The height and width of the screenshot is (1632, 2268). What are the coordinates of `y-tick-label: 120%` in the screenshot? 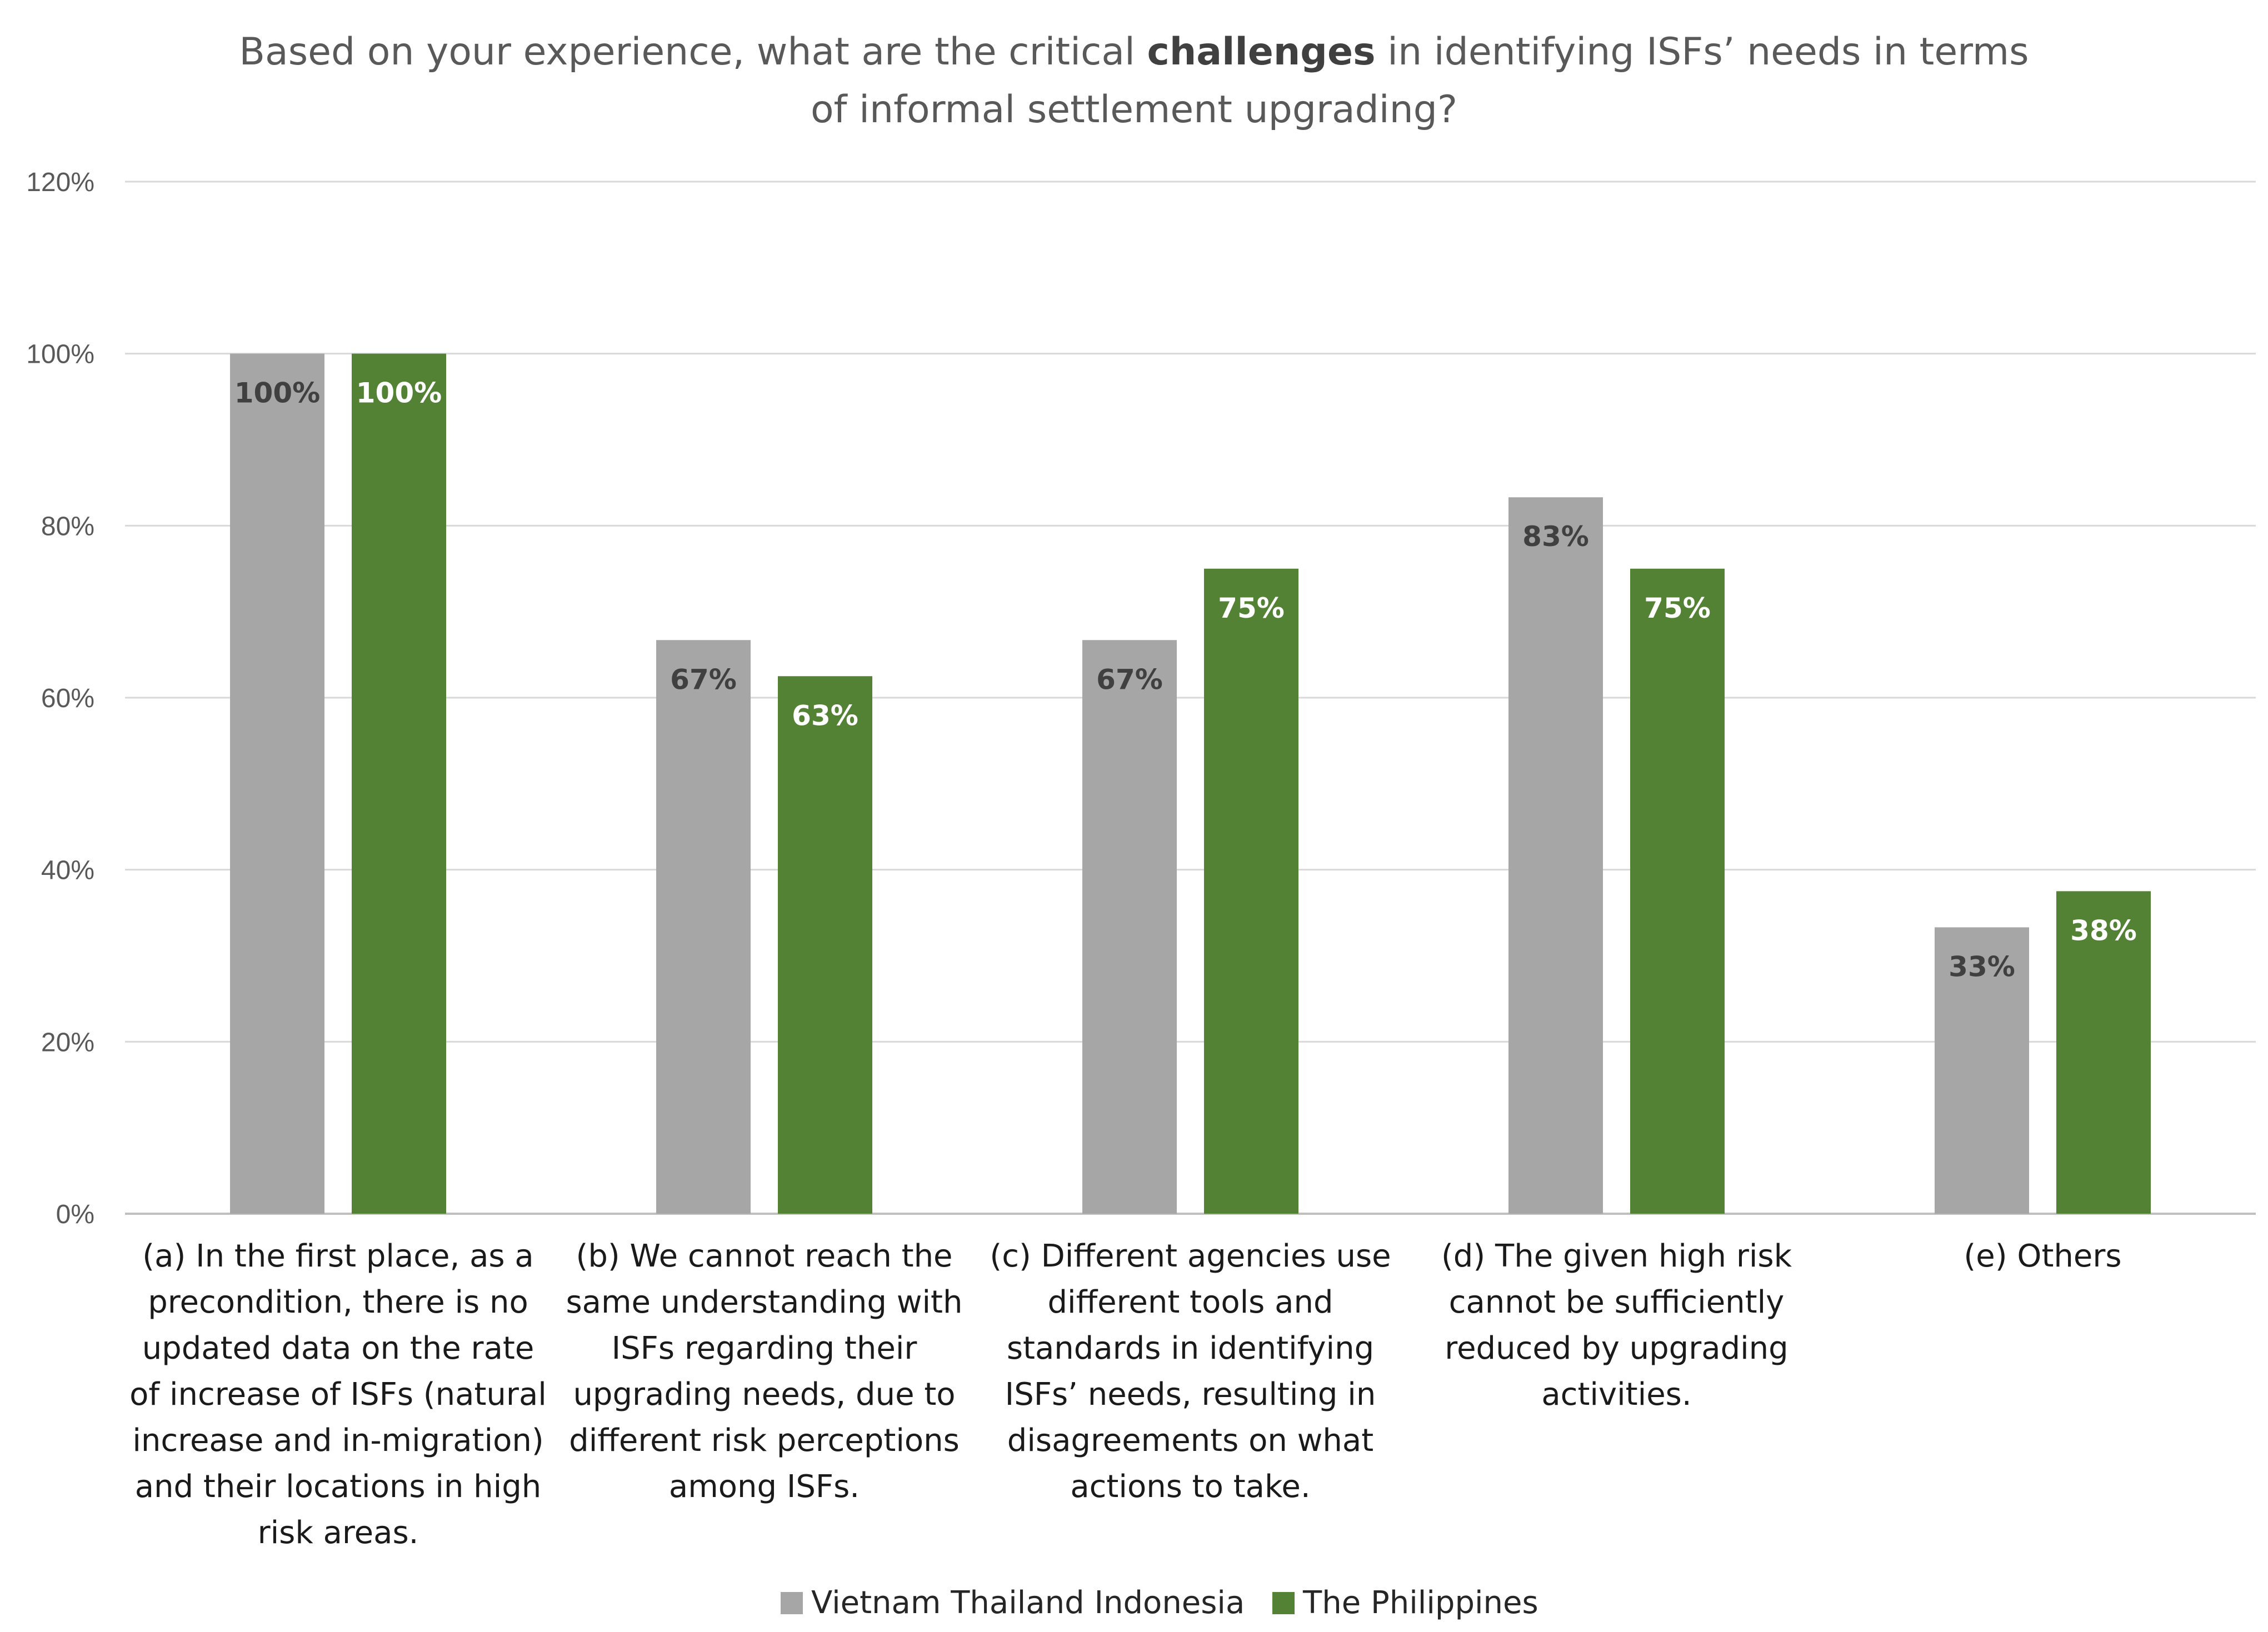 It's located at (60, 182).